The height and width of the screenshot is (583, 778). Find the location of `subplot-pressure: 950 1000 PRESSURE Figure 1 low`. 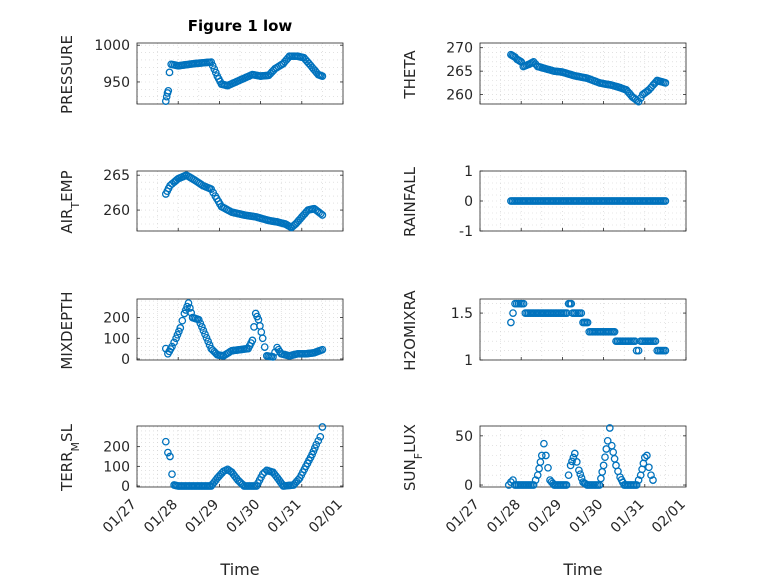

subplot-pressure: 950 1000 PRESSURE Figure 1 low is located at coordinates (201, 65).